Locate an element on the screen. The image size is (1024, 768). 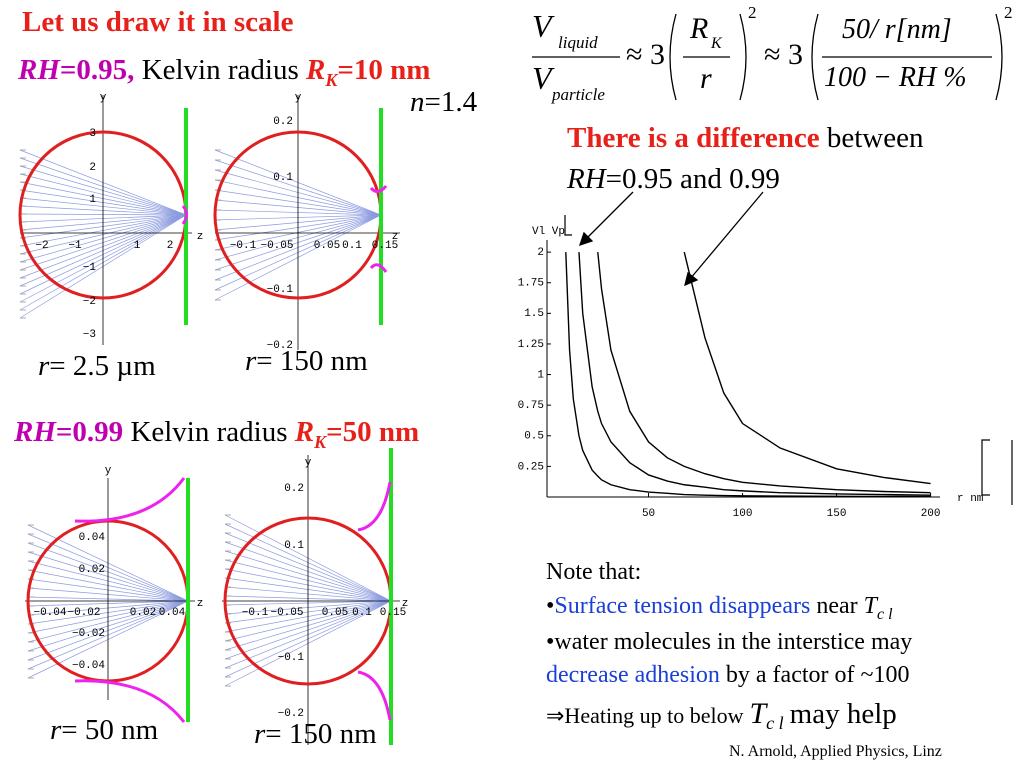
rh-value: =0.99 is located at coordinates (89, 432).